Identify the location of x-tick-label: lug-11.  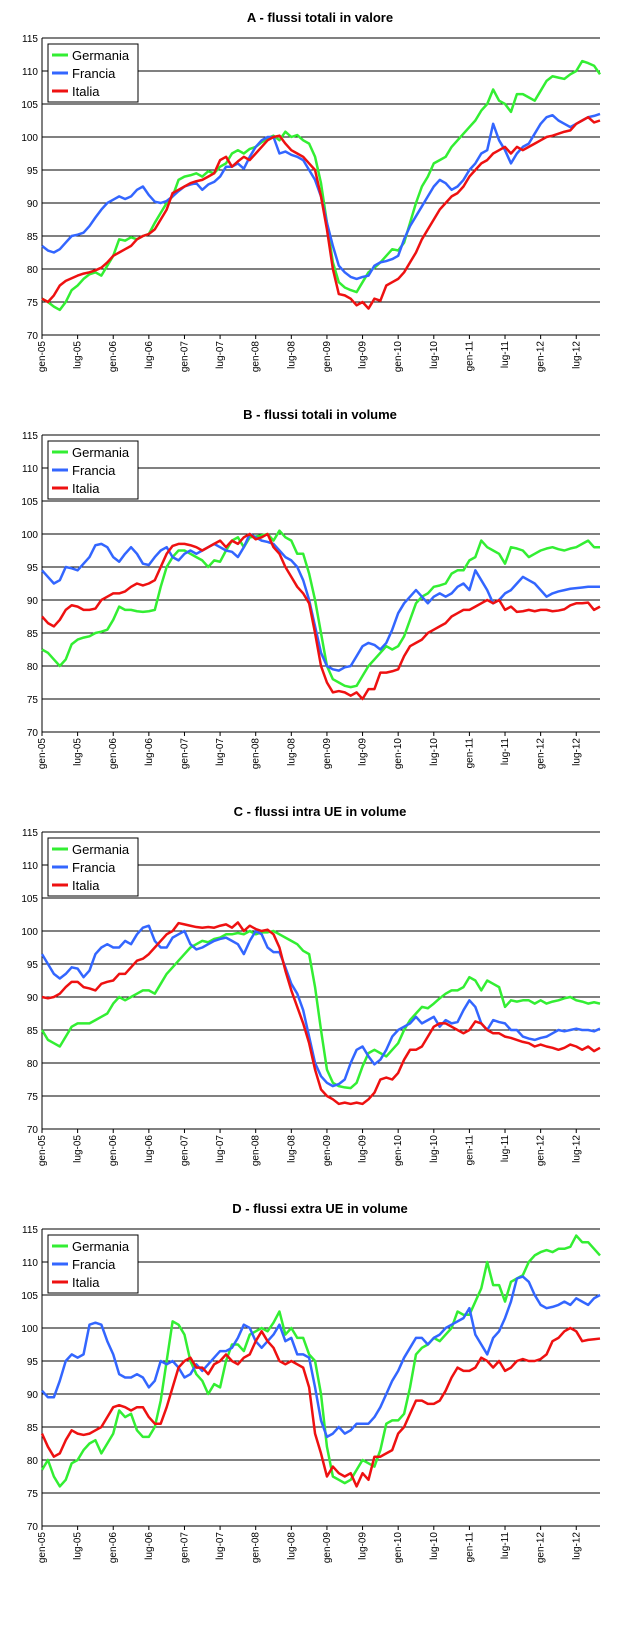
(505, 1545).